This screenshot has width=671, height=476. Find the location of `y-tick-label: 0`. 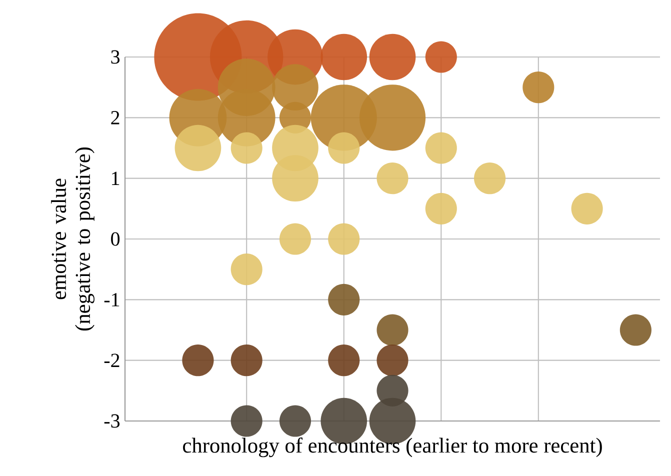

y-tick-label: 0 is located at coordinates (115, 239).